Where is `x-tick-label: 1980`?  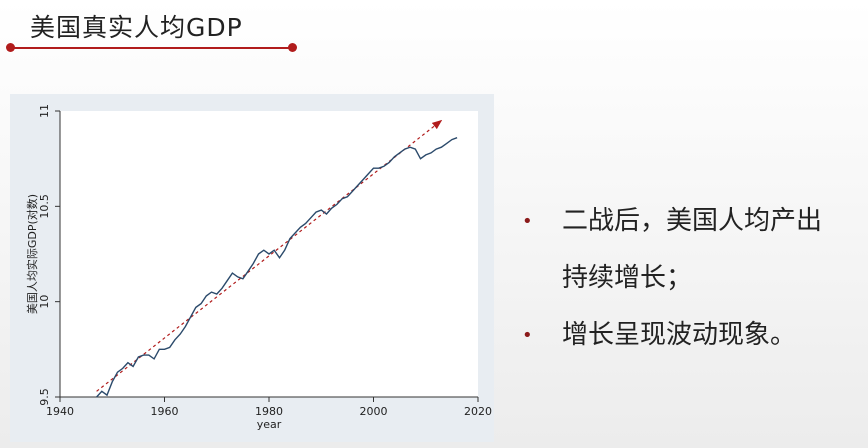
x-tick-label: 1980 is located at coordinates (269, 411).